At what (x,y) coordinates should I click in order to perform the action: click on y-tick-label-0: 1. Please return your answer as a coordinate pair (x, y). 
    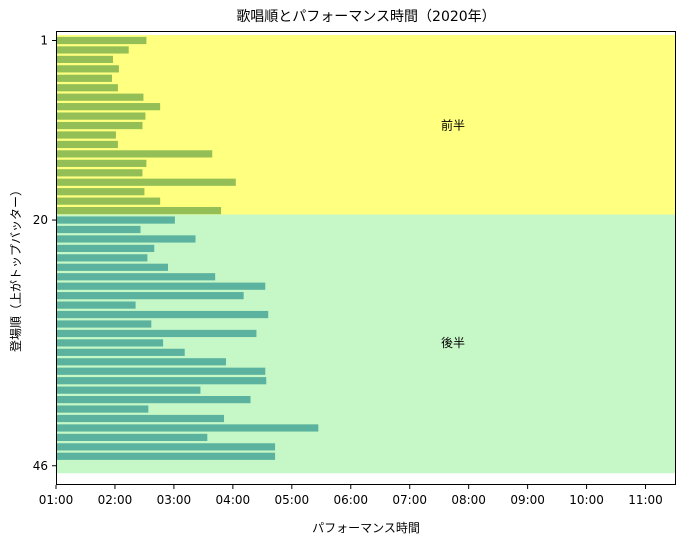
    Looking at the image, I should click on (44, 41).